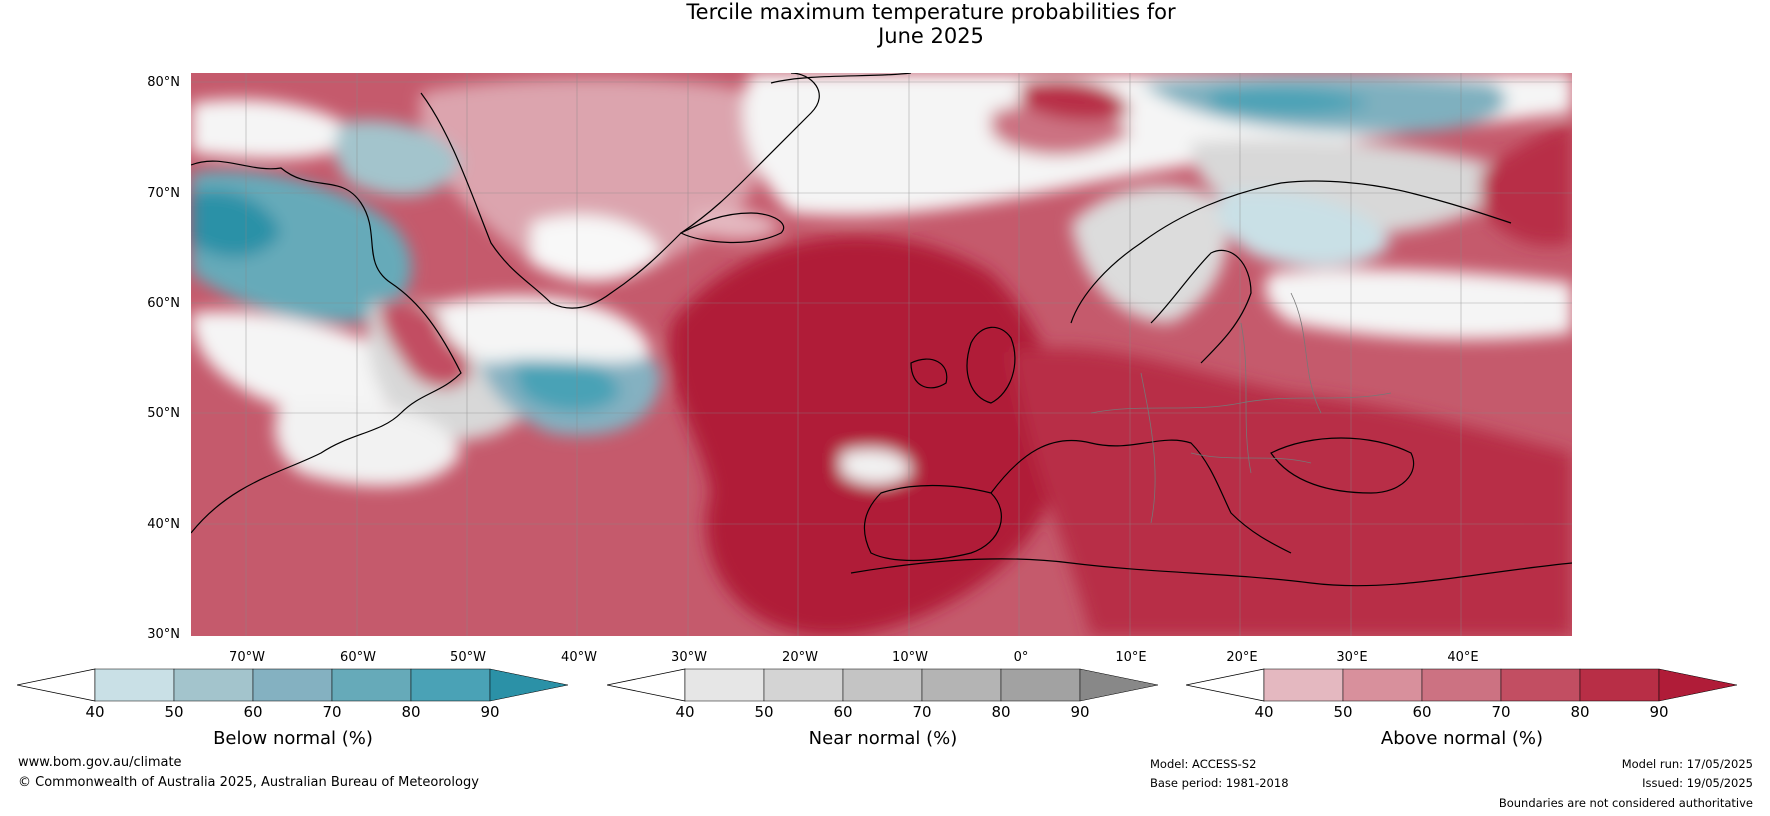 Image resolution: width=1770 pixels, height=816 pixels. I want to click on colorbar-near-normal, so click(883, 685).